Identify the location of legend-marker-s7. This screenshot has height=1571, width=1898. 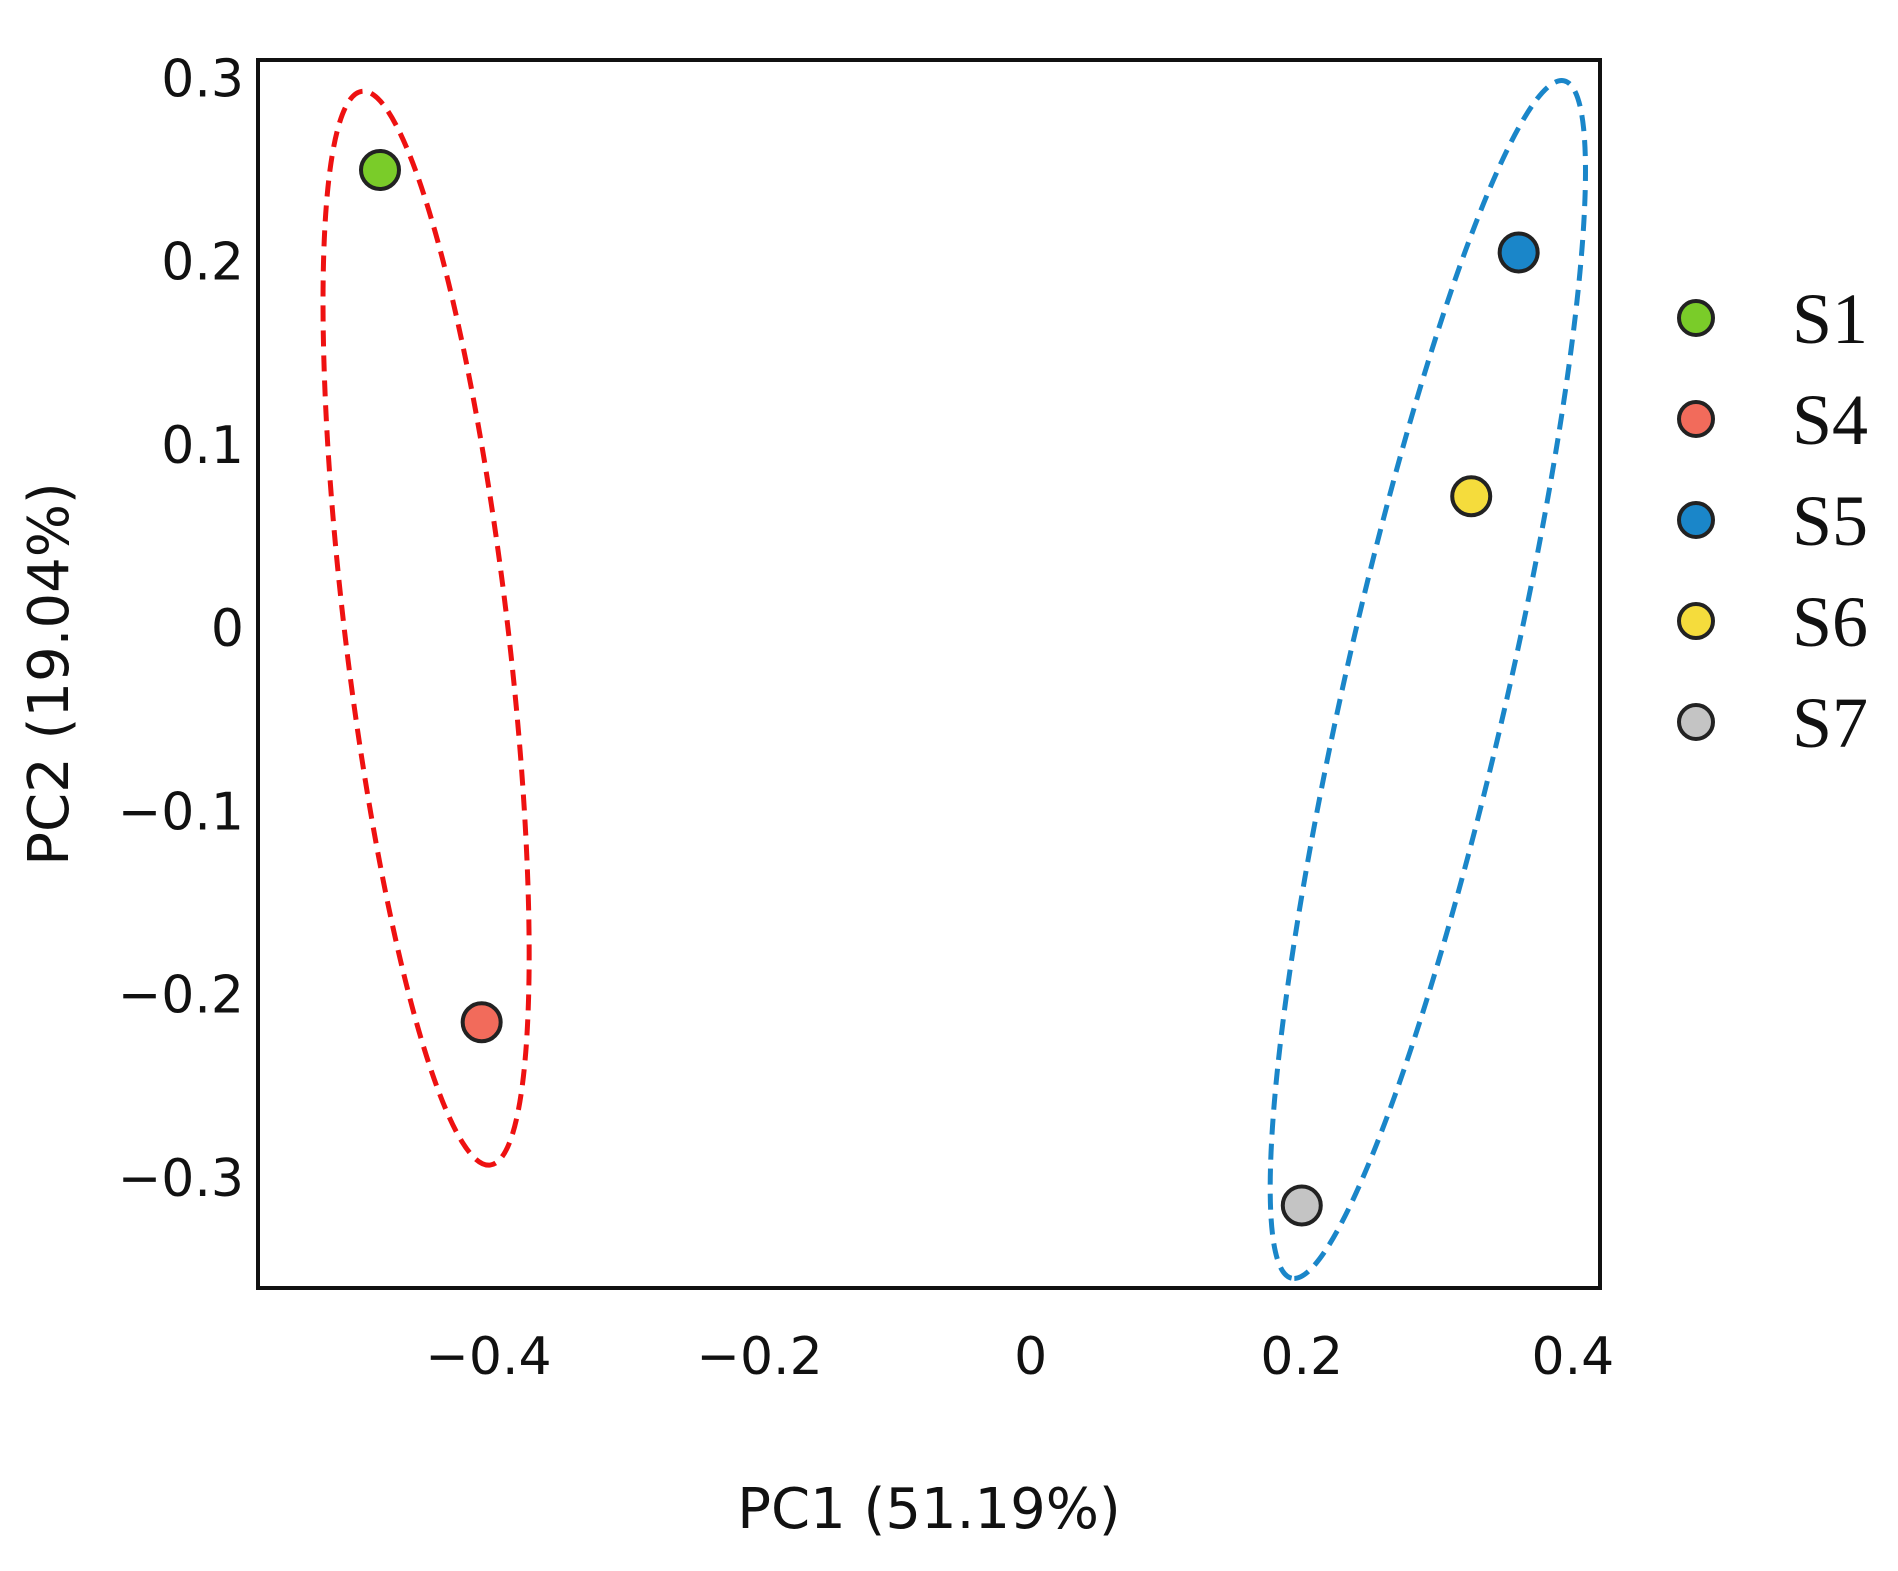
(1696, 722).